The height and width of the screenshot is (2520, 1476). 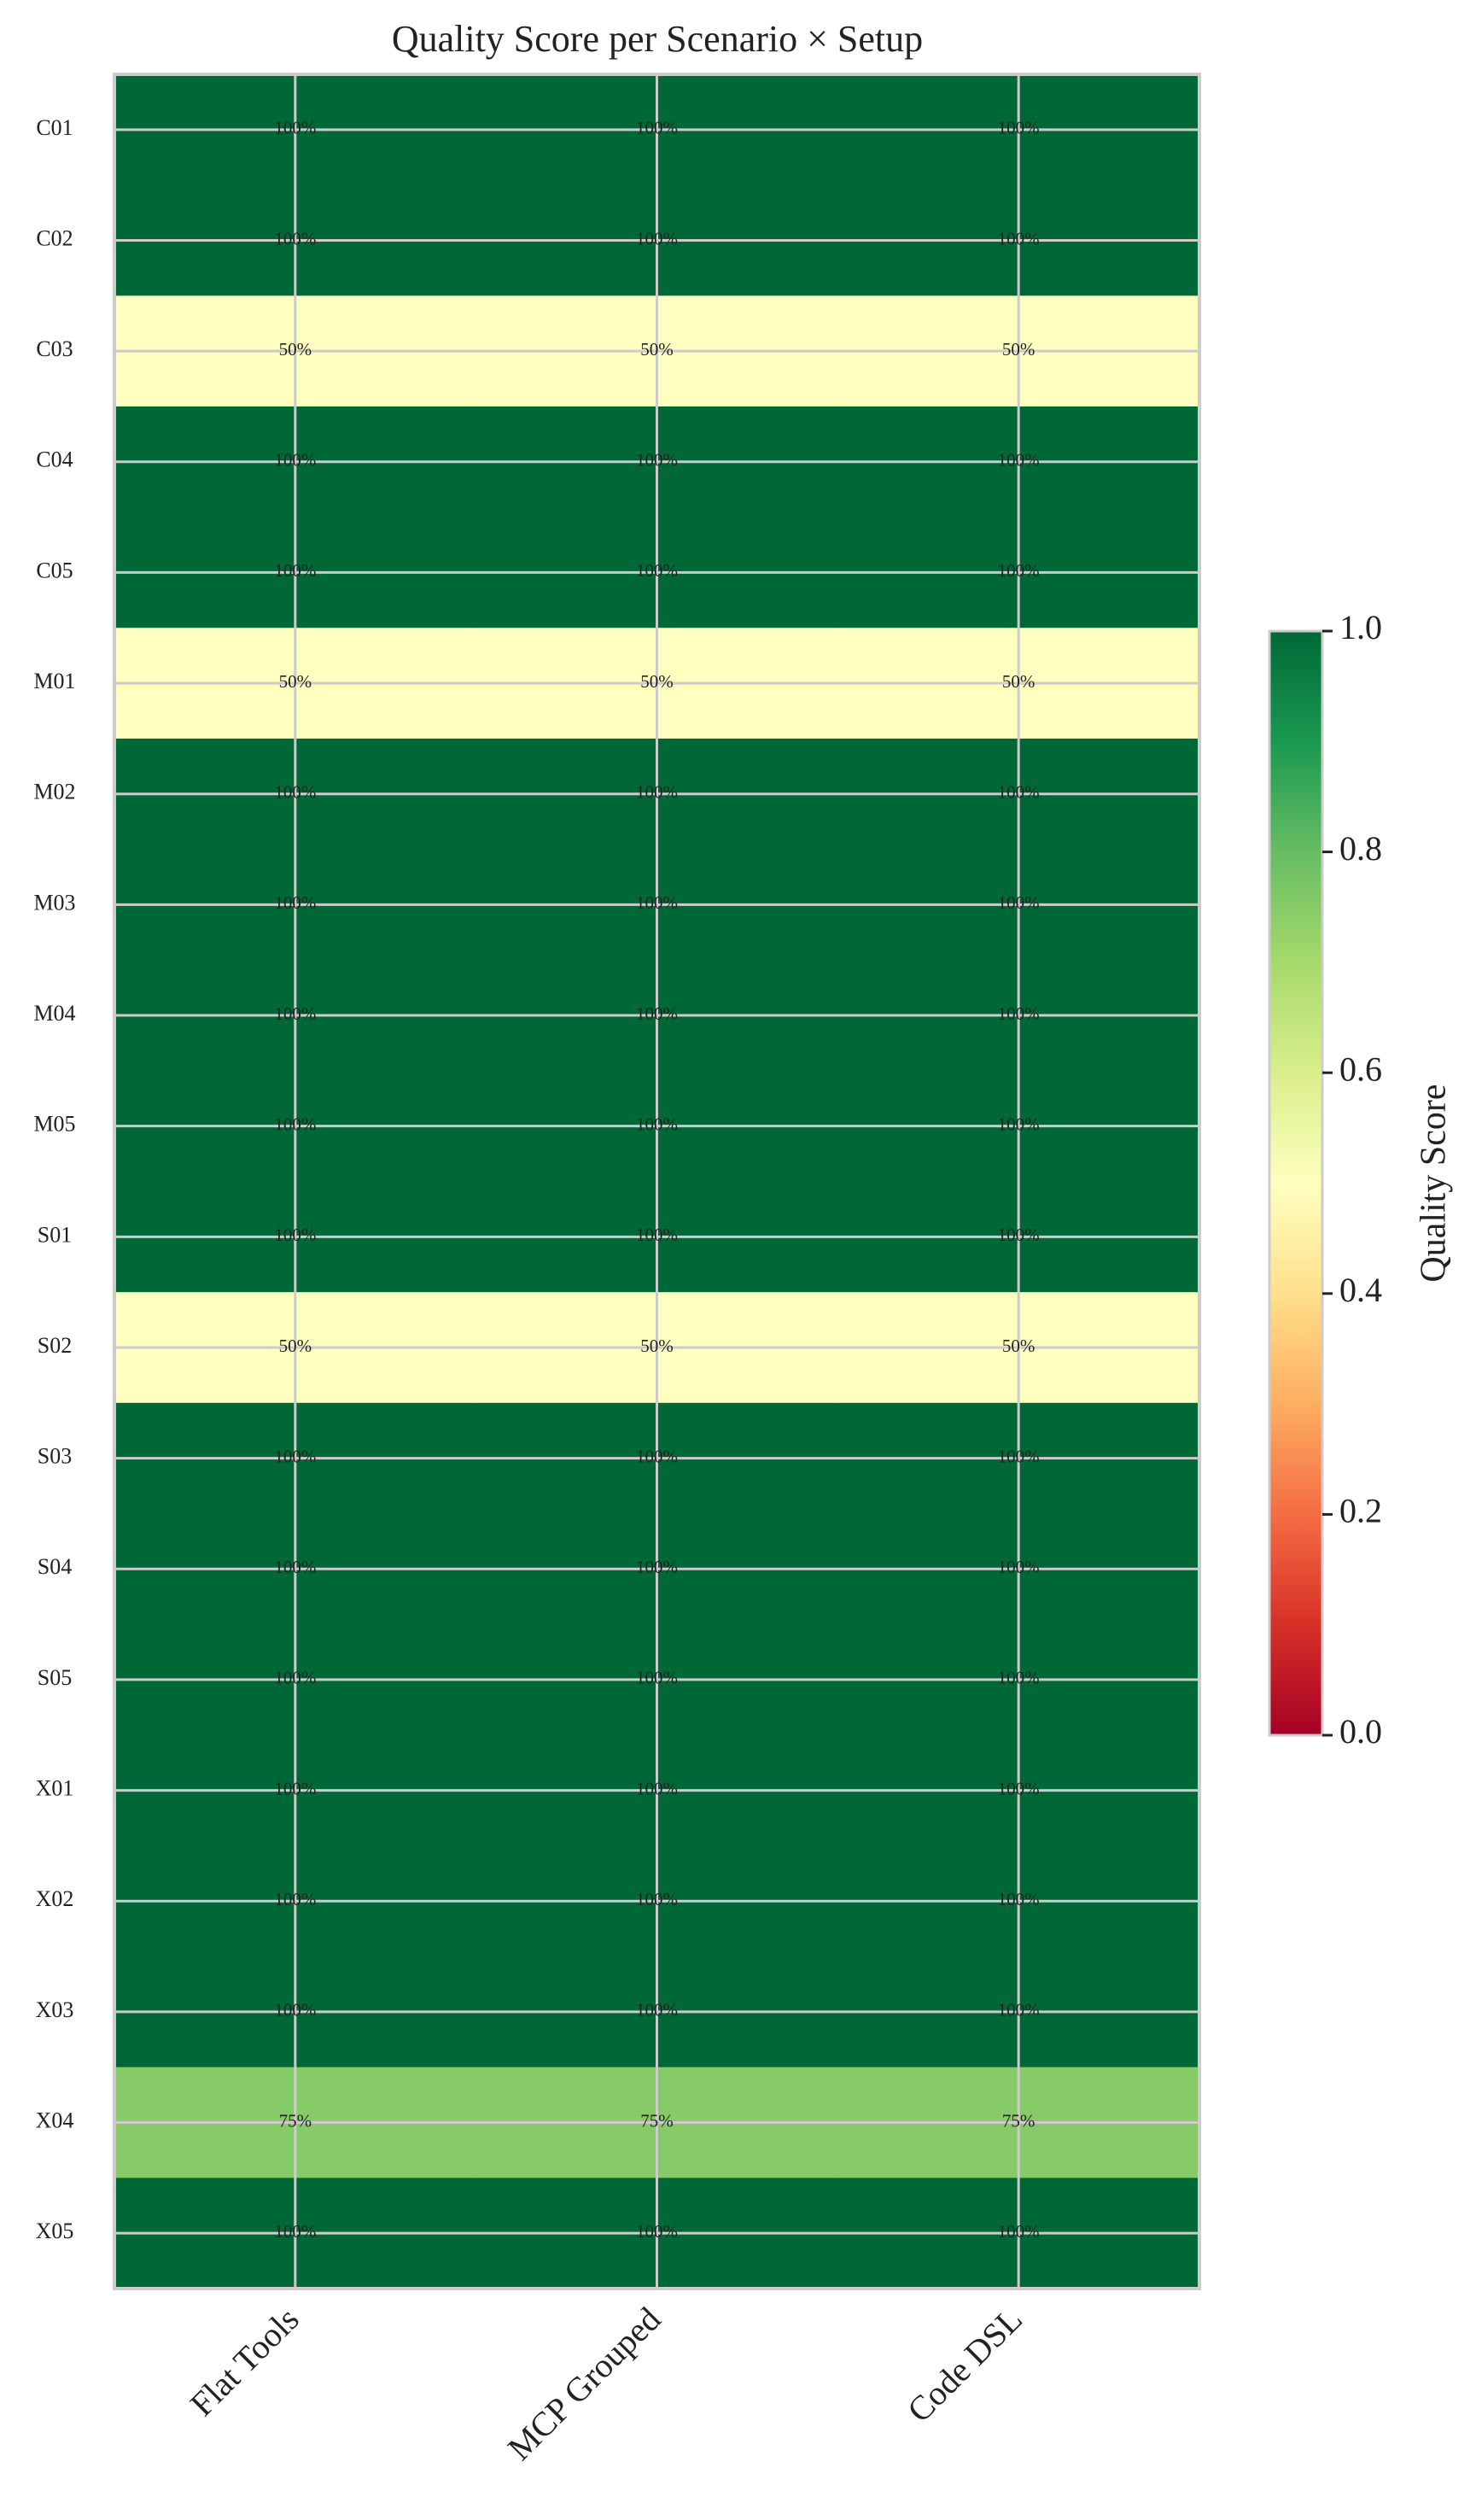 I want to click on y-tick-label: C02, so click(x=54, y=238).